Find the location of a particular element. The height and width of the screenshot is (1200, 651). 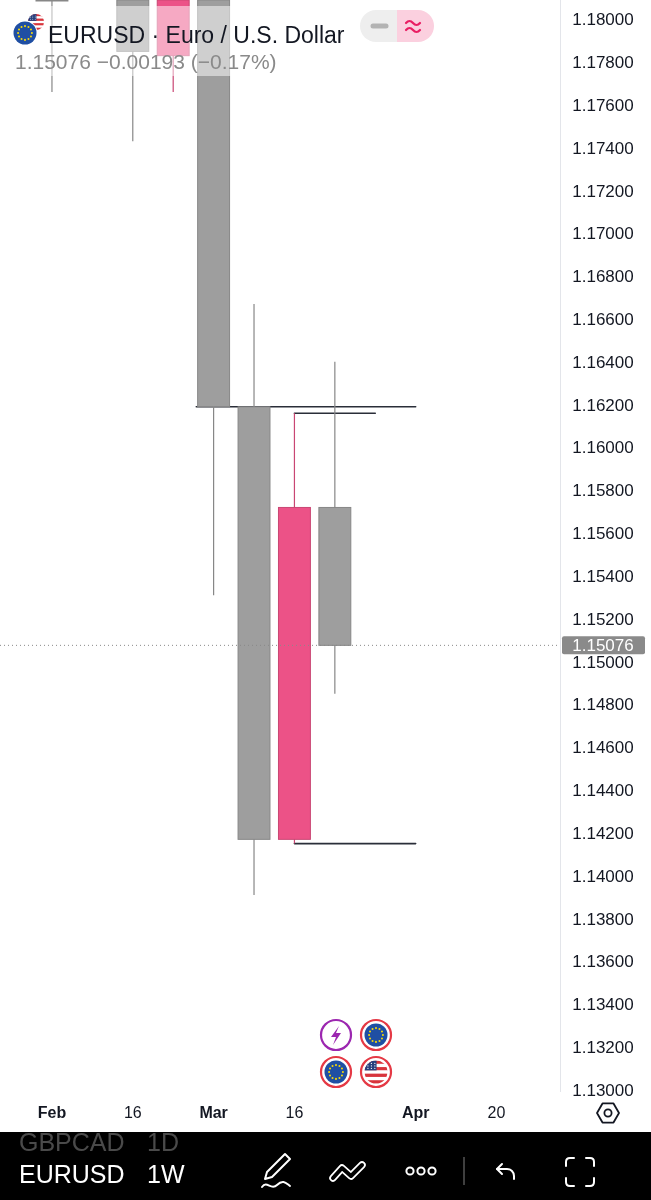

y-tick-label: 1.16400 is located at coordinates (603, 362).